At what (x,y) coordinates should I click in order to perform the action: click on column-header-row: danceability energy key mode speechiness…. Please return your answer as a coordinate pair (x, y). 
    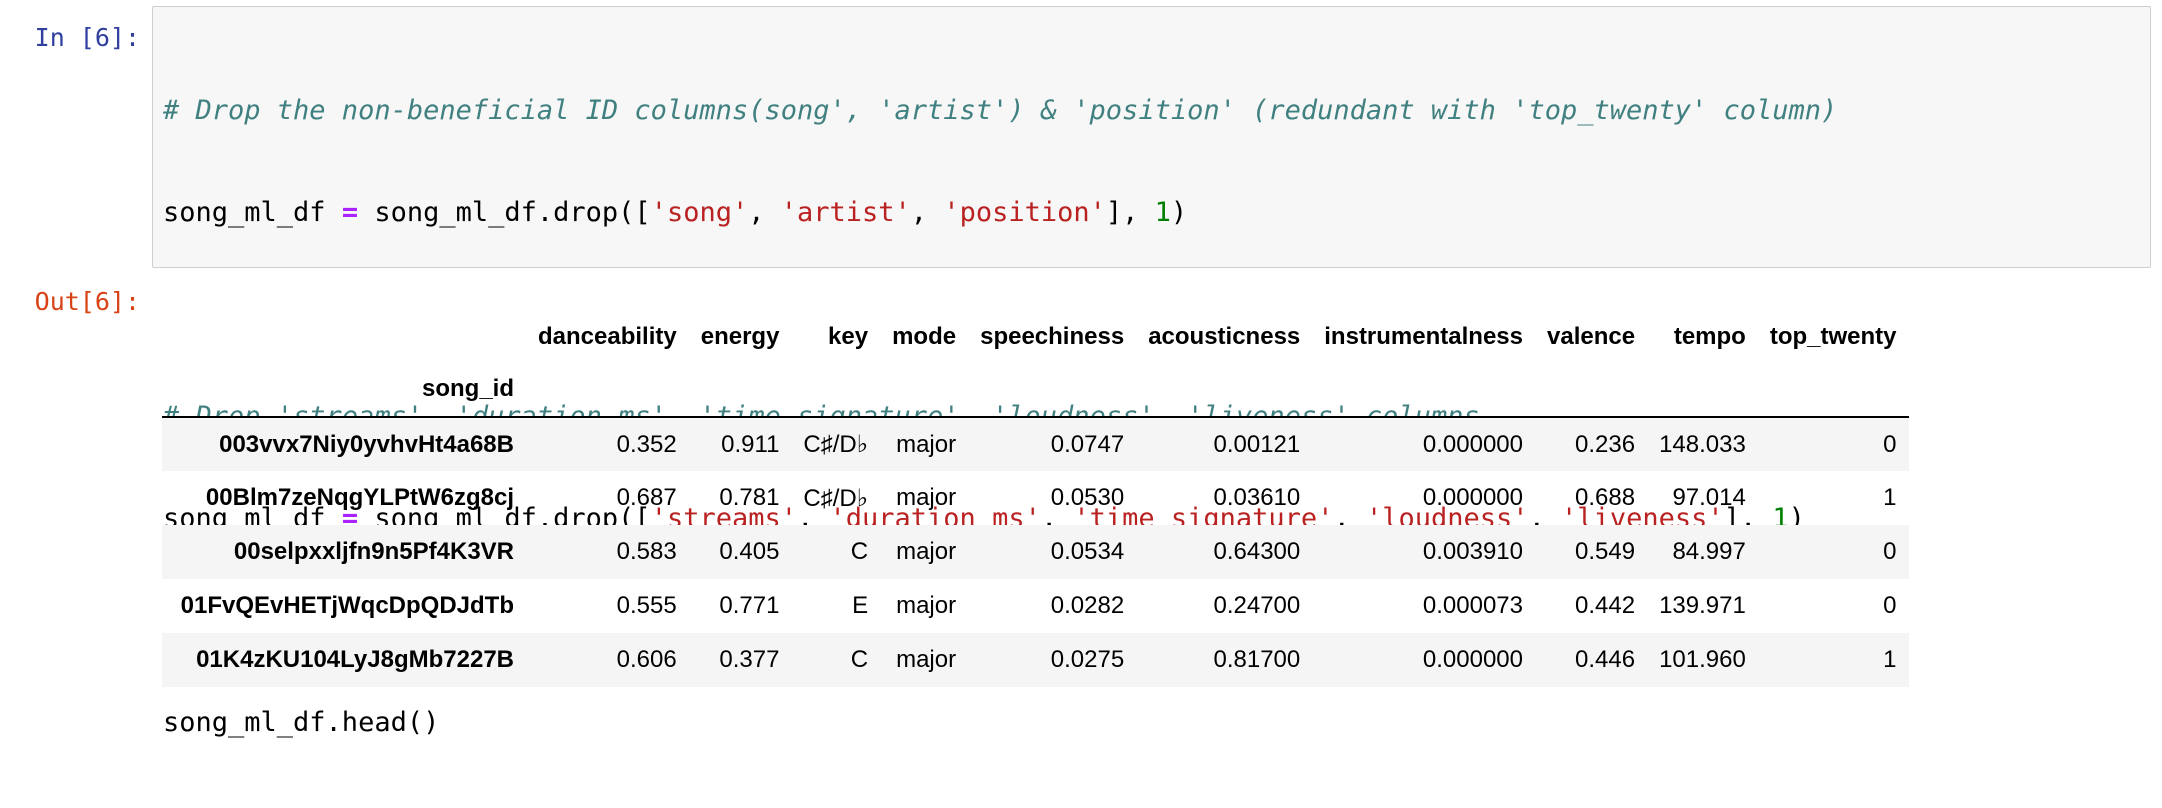
    Looking at the image, I should click on (1035, 337).